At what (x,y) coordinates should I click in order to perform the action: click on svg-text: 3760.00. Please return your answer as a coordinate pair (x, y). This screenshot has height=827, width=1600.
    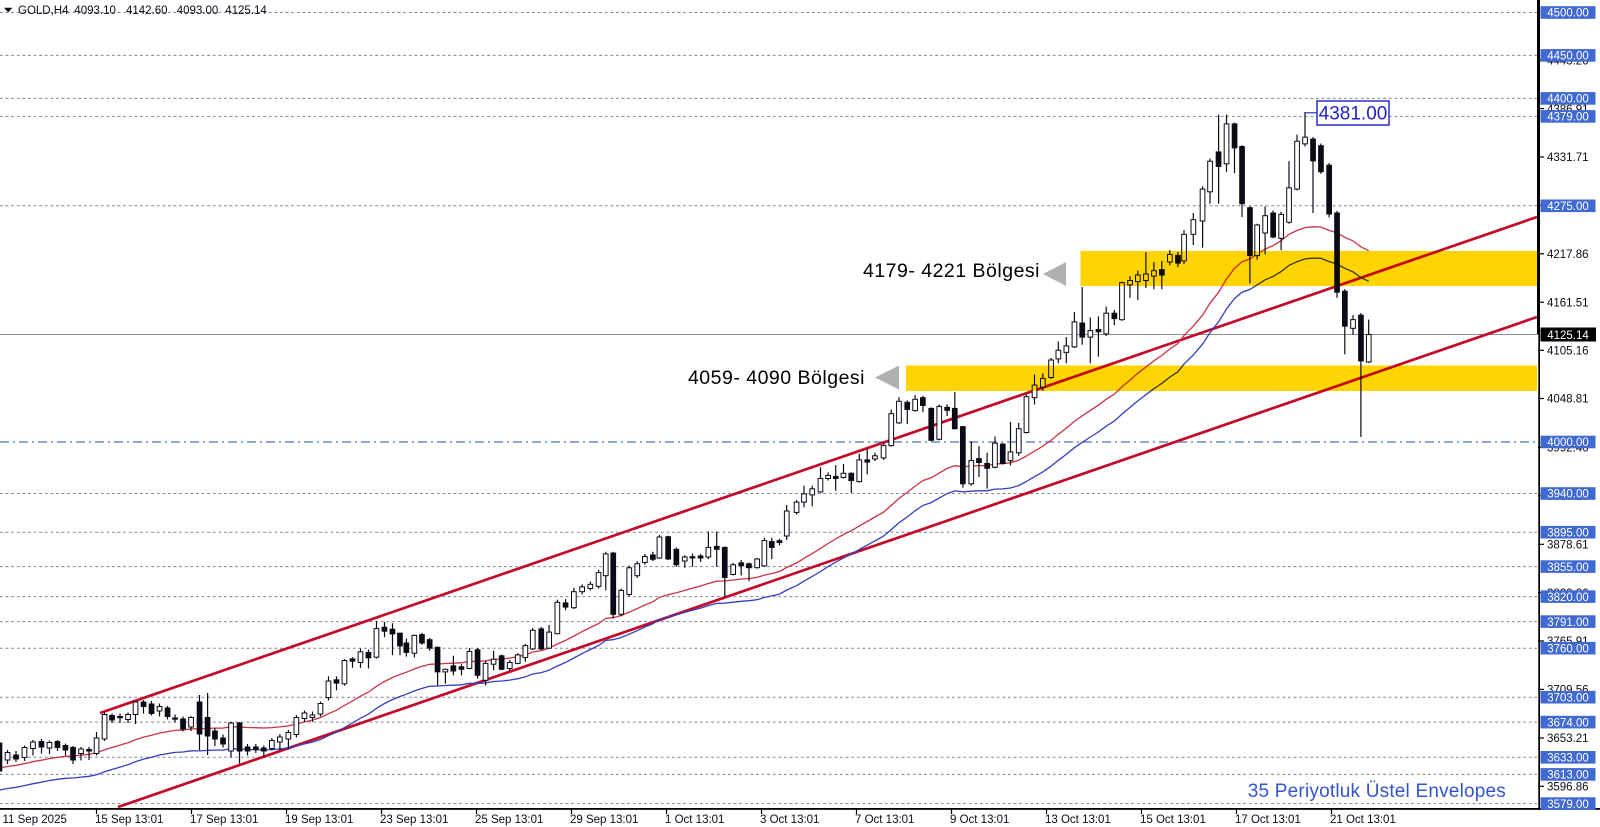
    Looking at the image, I should click on (1568, 649).